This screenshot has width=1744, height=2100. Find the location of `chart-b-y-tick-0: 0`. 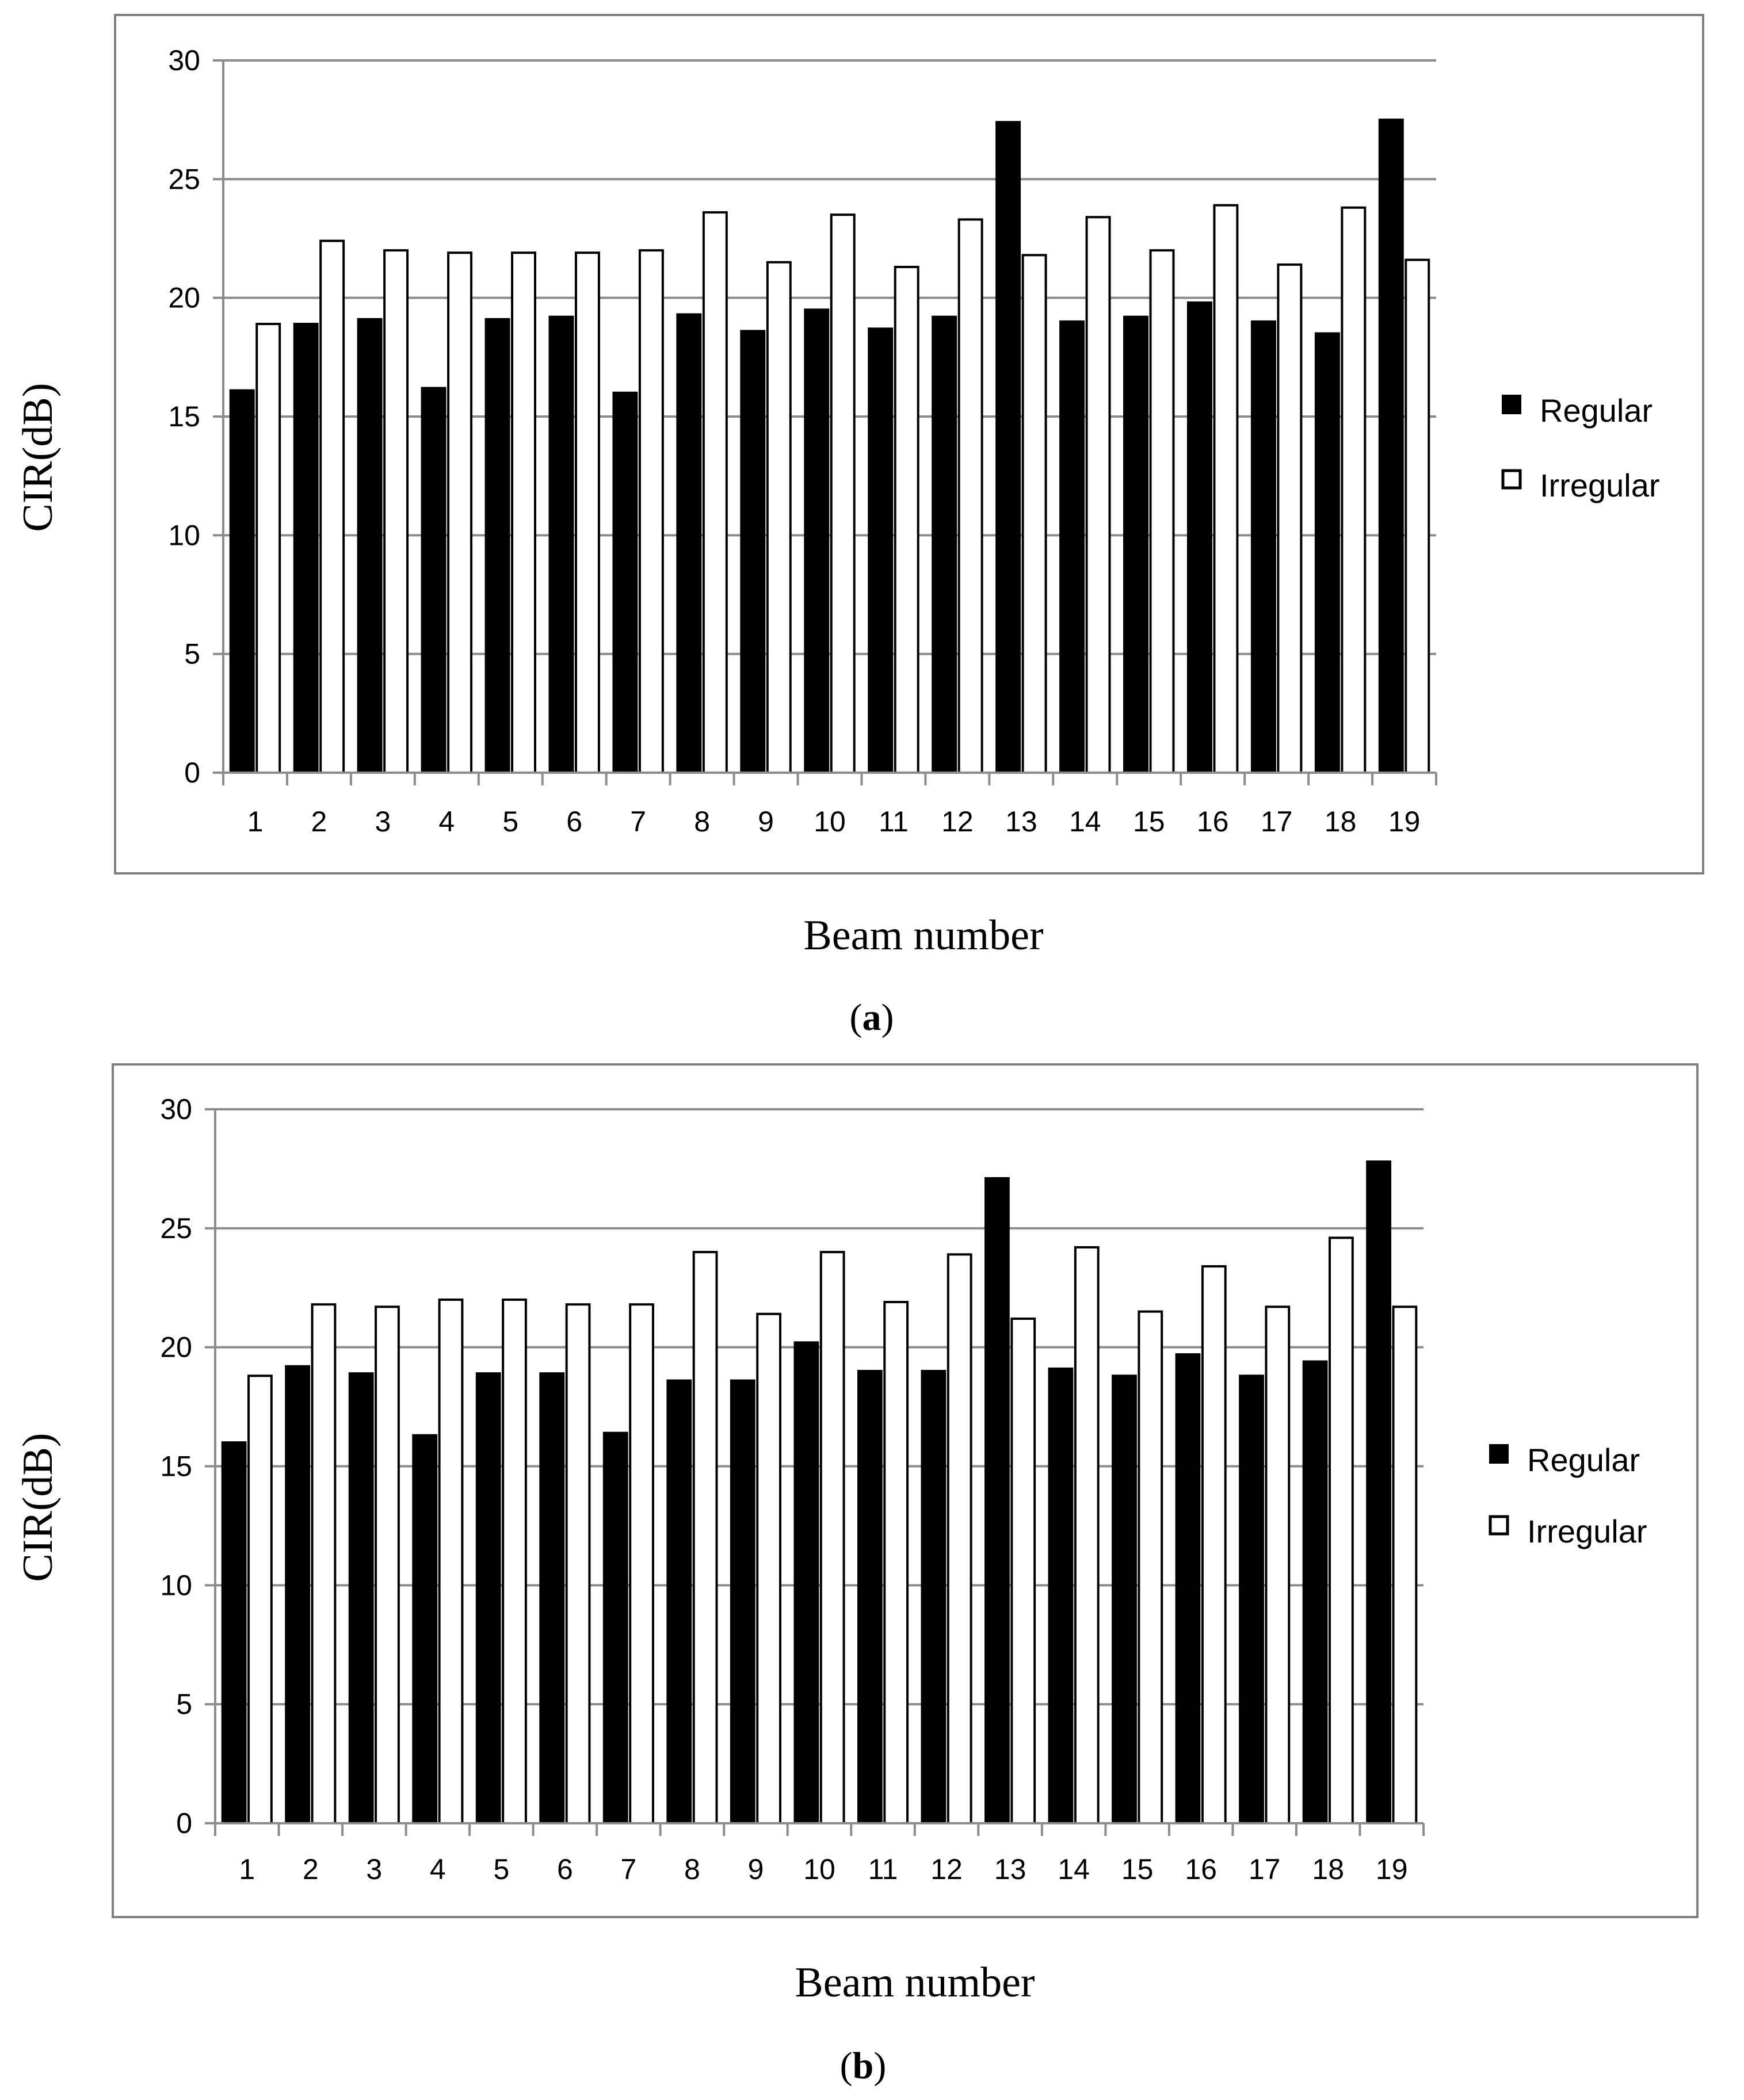

chart-b-y-tick-0: 0 is located at coordinates (184, 1823).